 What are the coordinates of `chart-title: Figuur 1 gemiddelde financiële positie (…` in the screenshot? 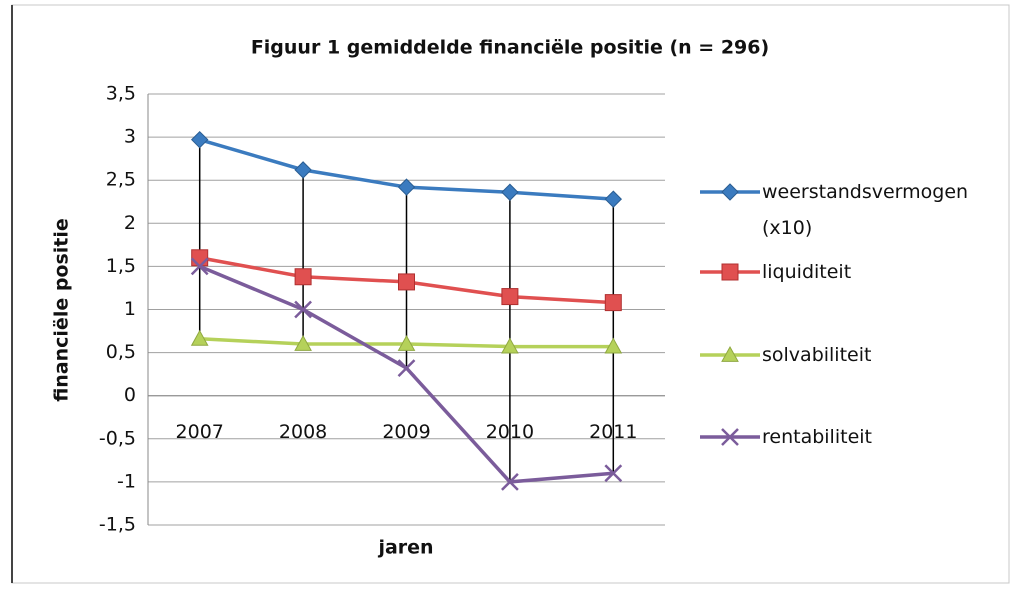 It's located at (510, 48).